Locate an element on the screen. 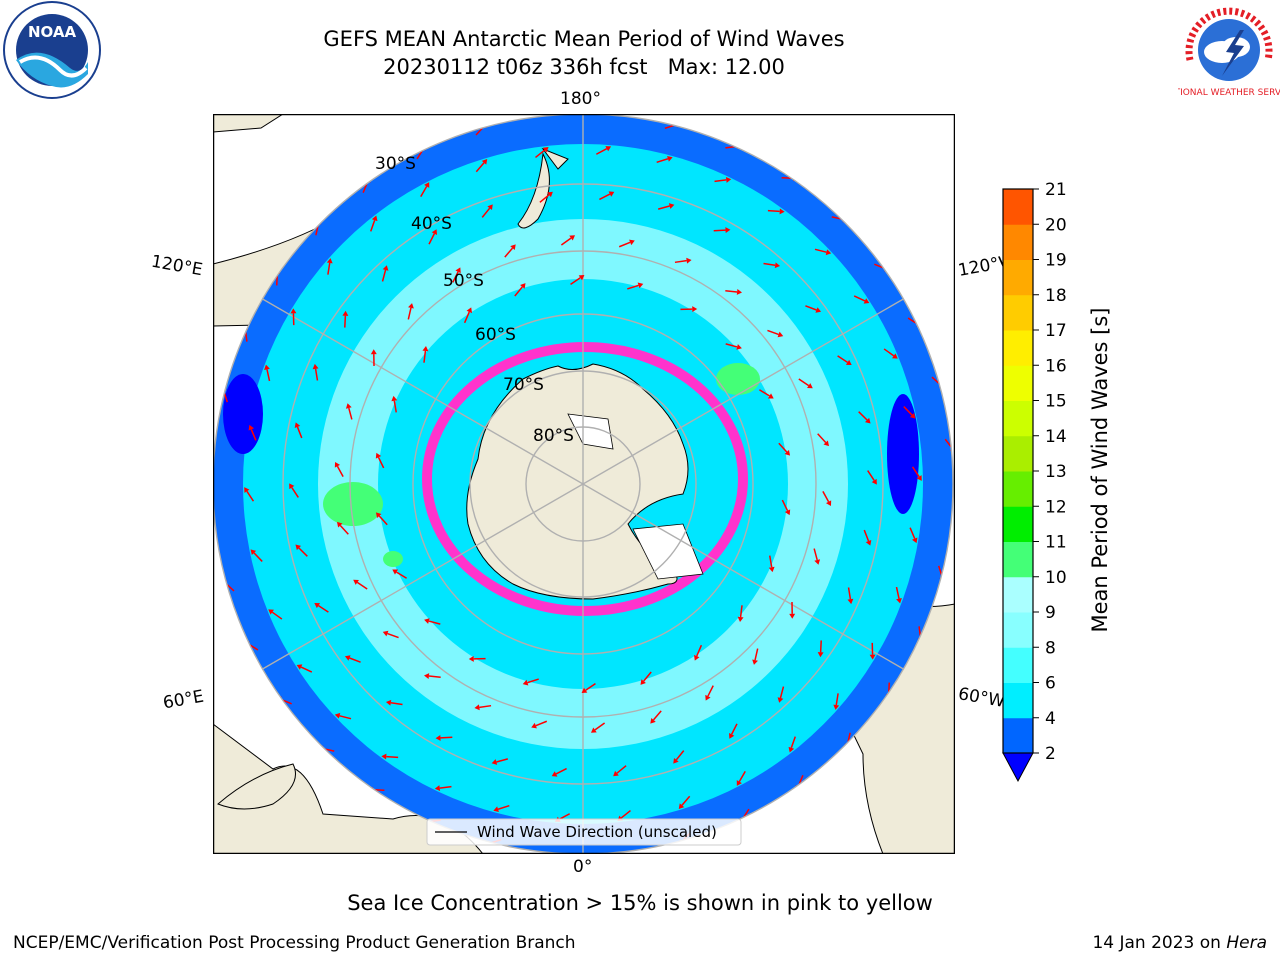 Image resolution: width=1280 pixels, height=960 pixels. colorbar-tick-label: 11 is located at coordinates (1056, 543).